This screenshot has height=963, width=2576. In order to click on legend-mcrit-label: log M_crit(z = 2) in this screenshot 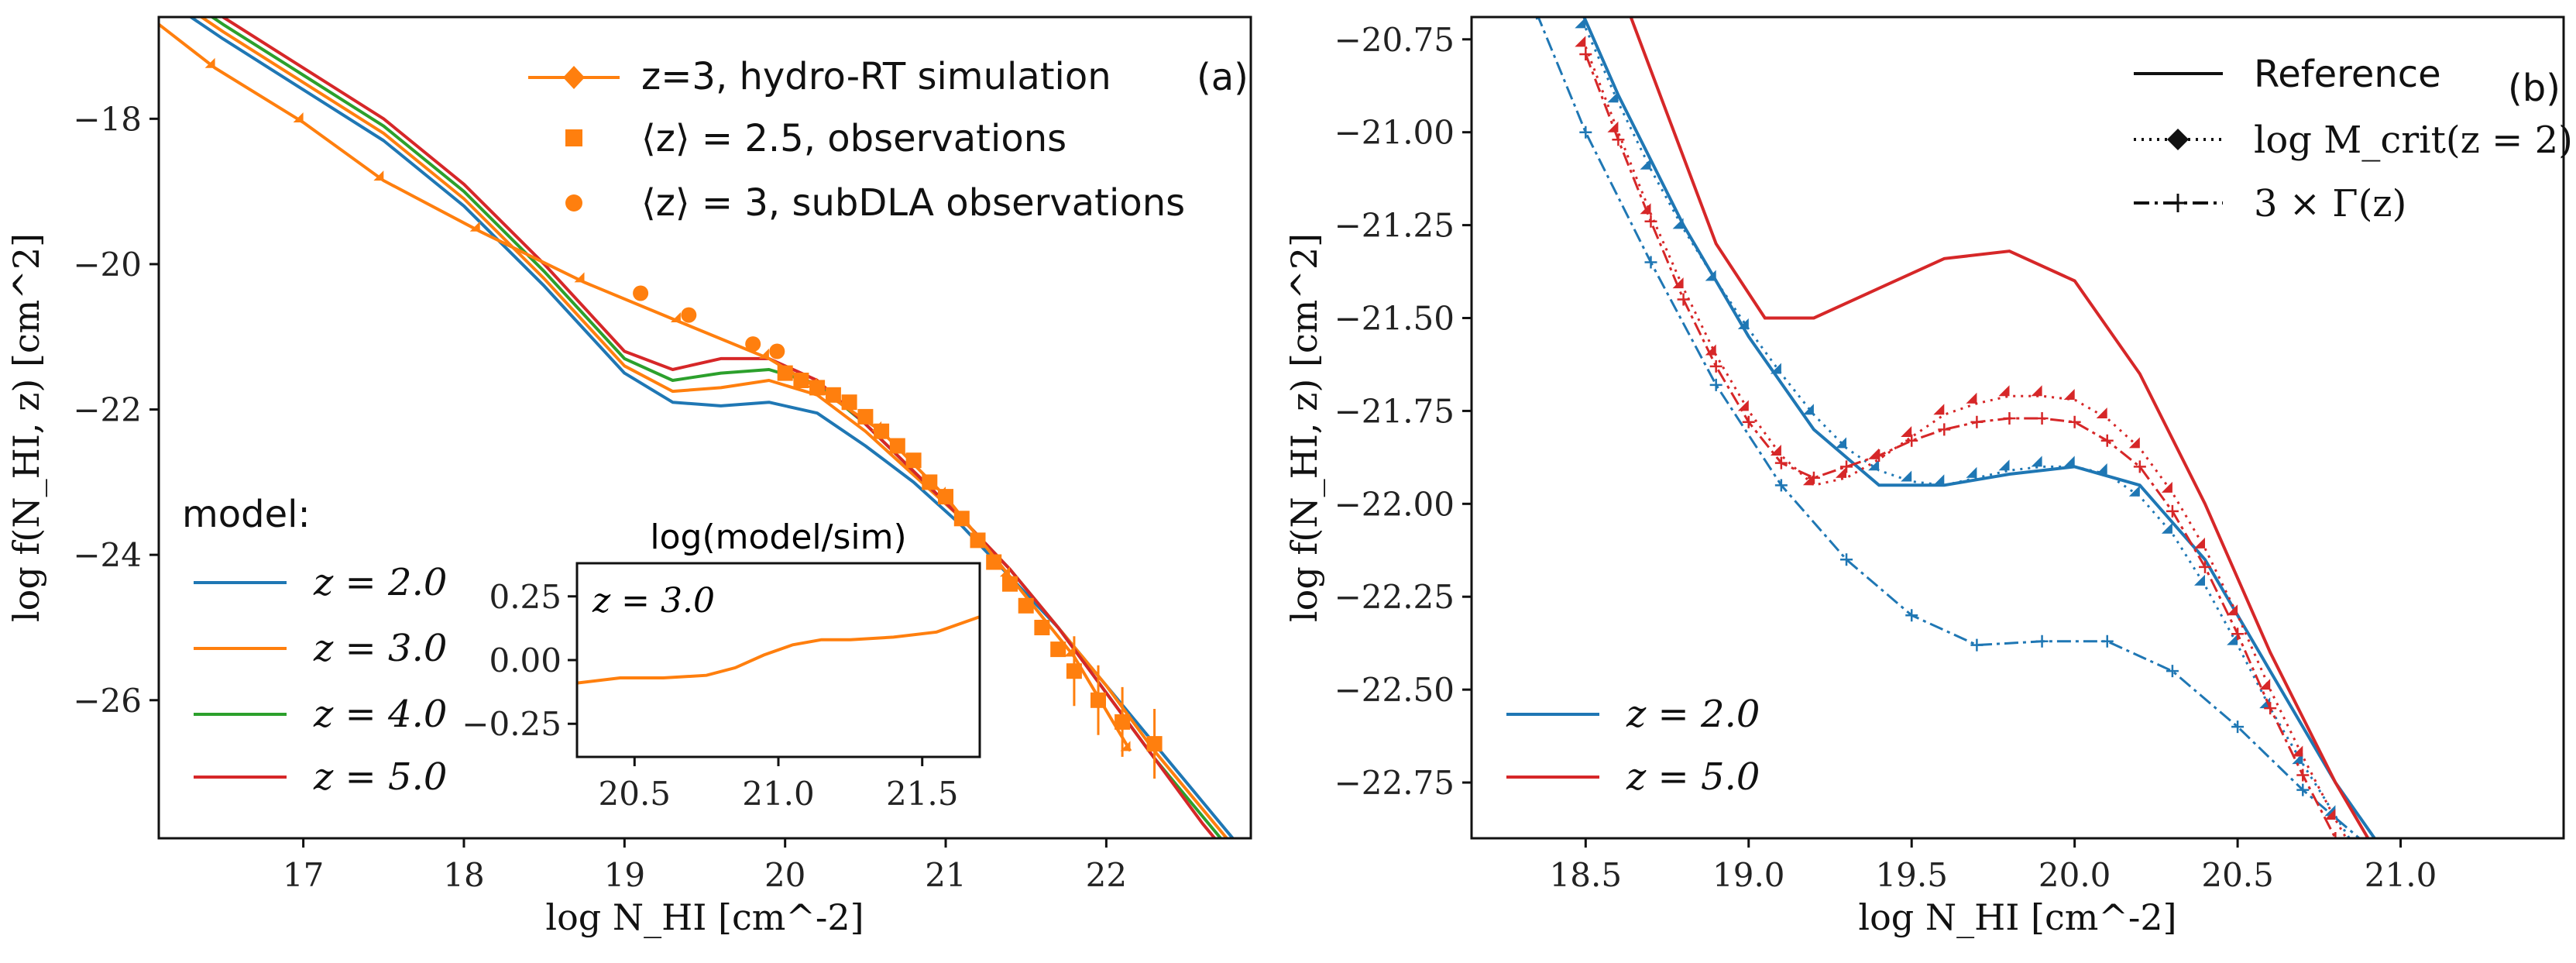, I will do `click(2413, 141)`.